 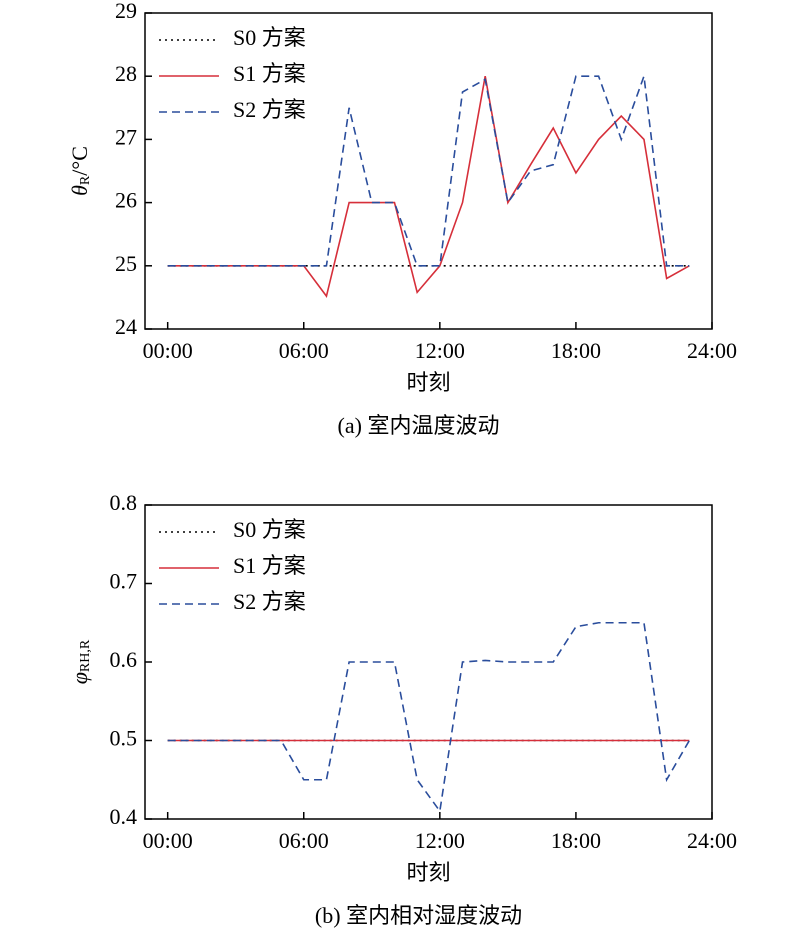 What do you see at coordinates (124, 502) in the screenshot?
I see `y-tick-label: 0.8` at bounding box center [124, 502].